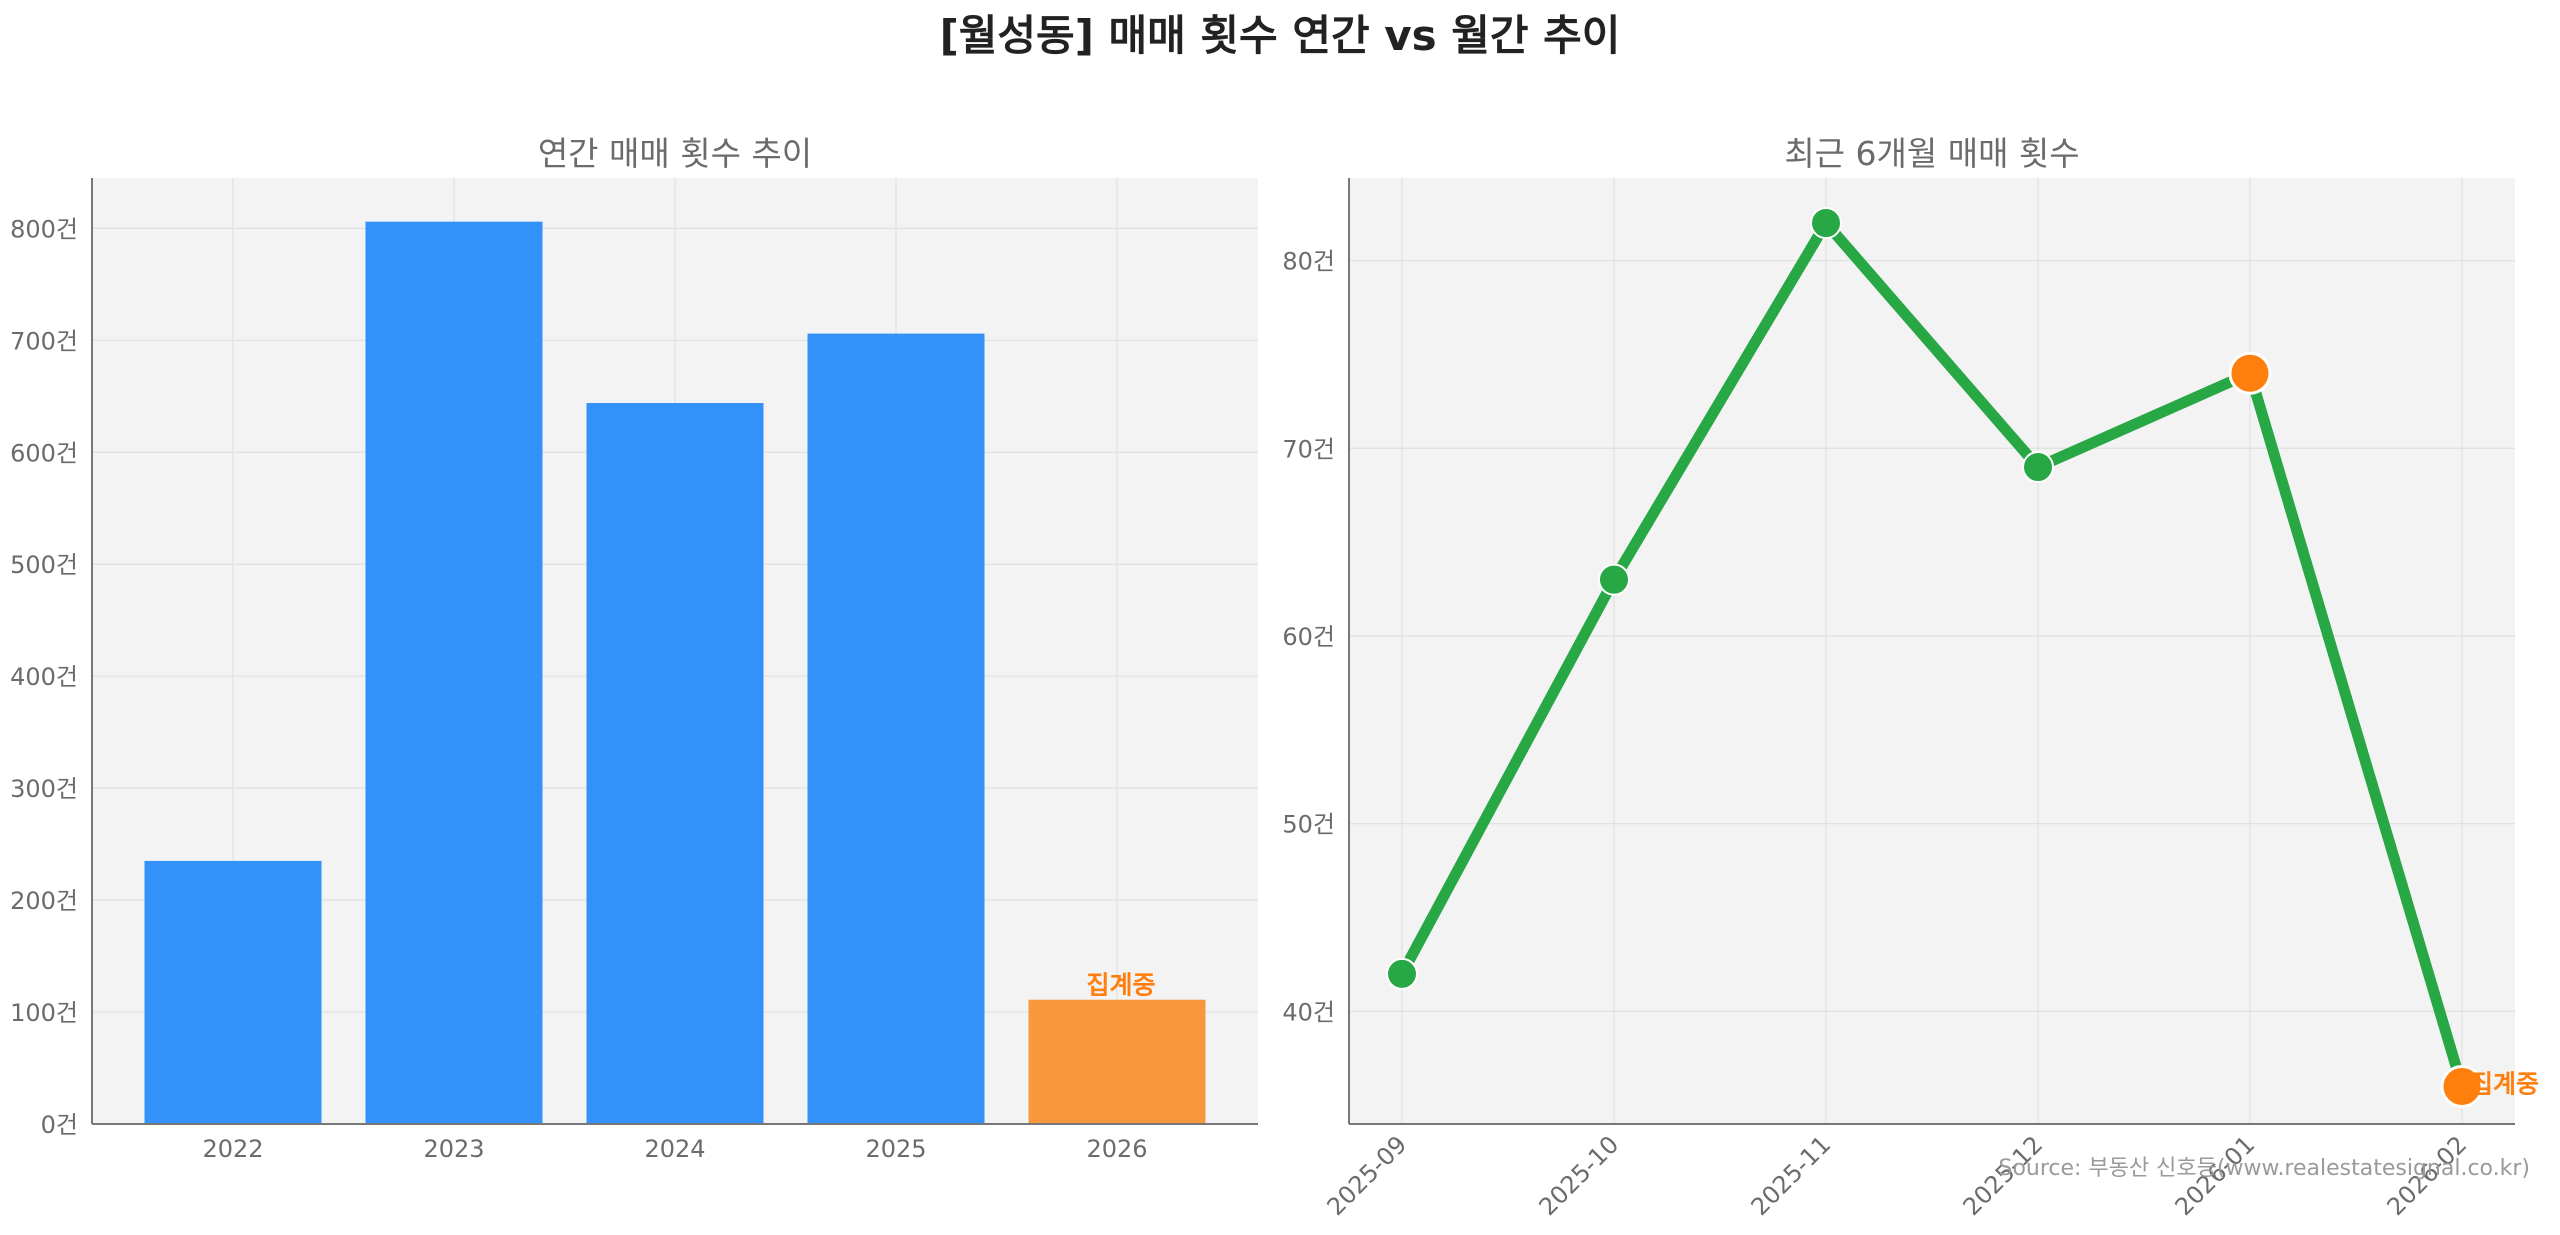  What do you see at coordinates (1931, 153) in the screenshot?
I see `monthly-chart-title: 최근 6개월 매매 횟수` at bounding box center [1931, 153].